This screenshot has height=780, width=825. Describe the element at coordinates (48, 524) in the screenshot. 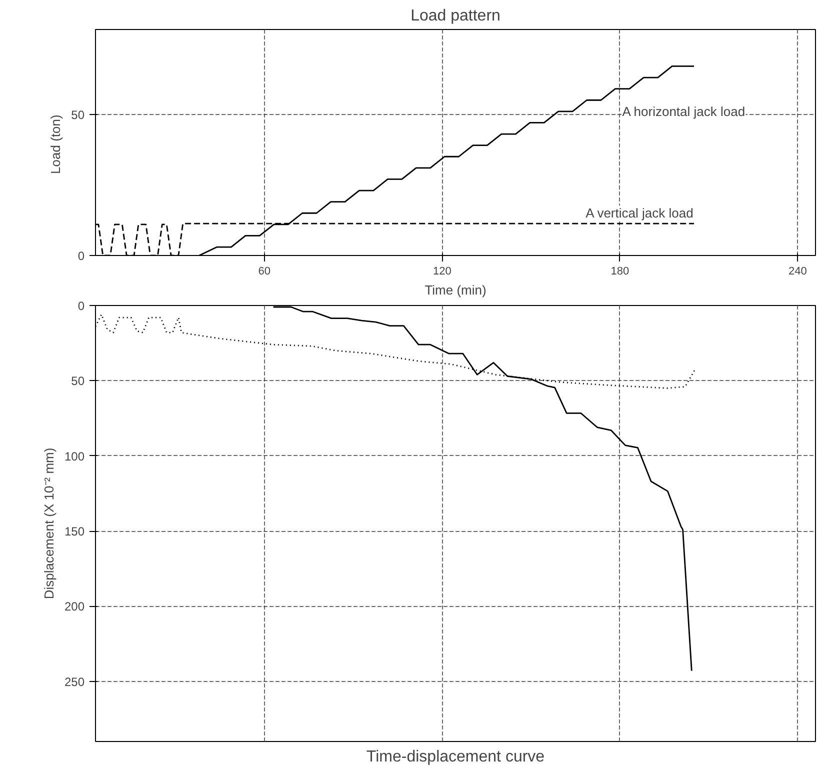

I see `y-axis-title: Displacement (X 10⁻² mm)` at that location.